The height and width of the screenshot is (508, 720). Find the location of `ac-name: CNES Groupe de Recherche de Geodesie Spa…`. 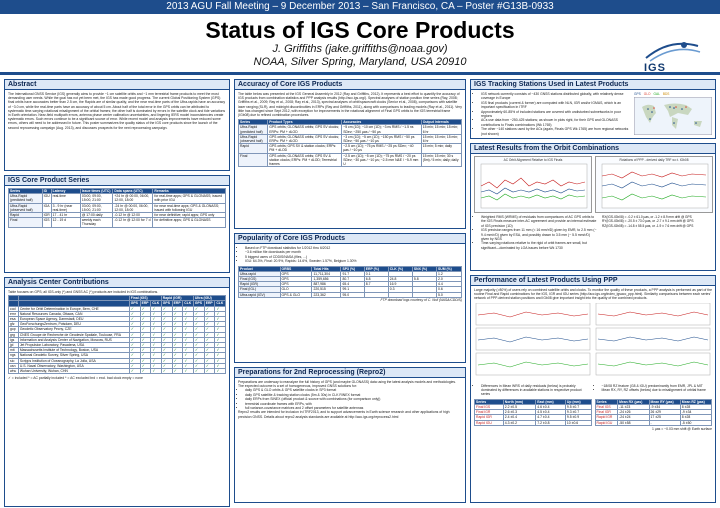

ac-name: CNES Groupe de Recherche de Geodesie Spa… is located at coordinates (73, 334).